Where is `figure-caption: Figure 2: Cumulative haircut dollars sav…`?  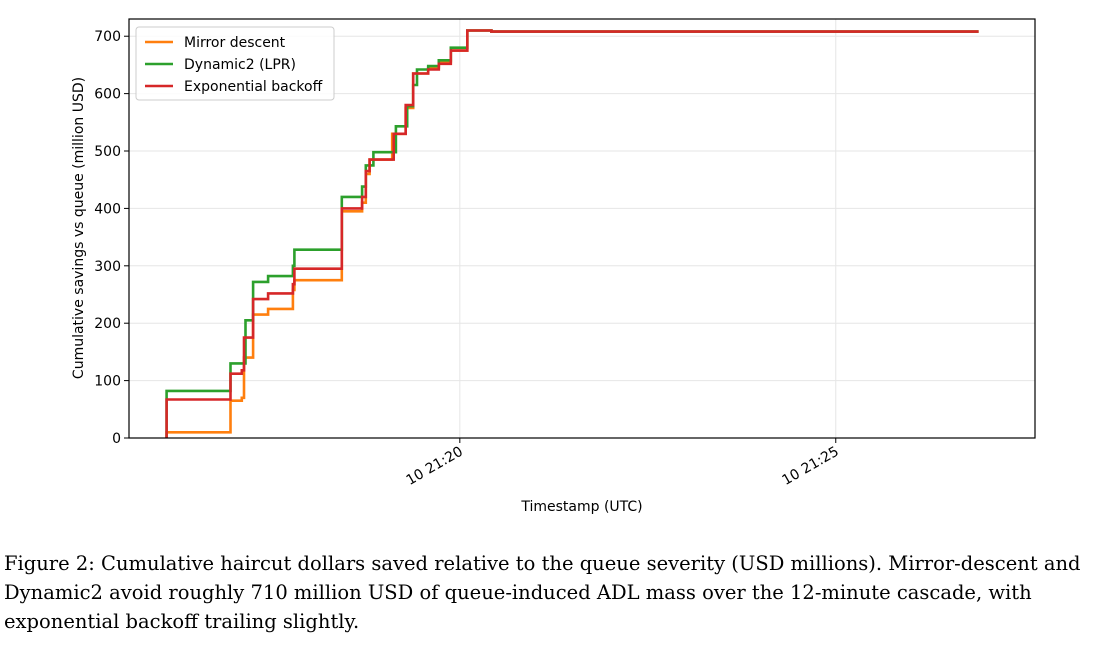 figure-caption: Figure 2: Cumulative haircut dollars sav… is located at coordinates (542, 592).